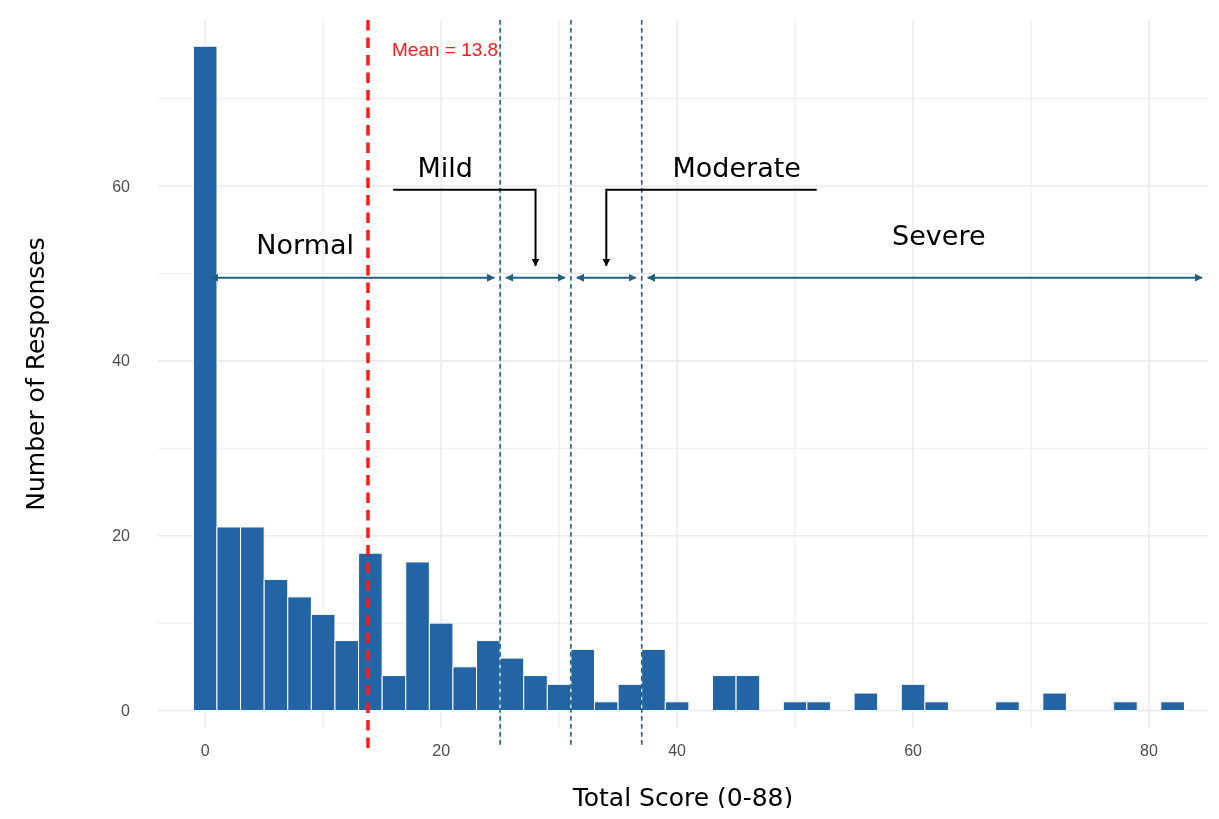  What do you see at coordinates (736, 168) in the screenshot?
I see `annotation: Moderate` at bounding box center [736, 168].